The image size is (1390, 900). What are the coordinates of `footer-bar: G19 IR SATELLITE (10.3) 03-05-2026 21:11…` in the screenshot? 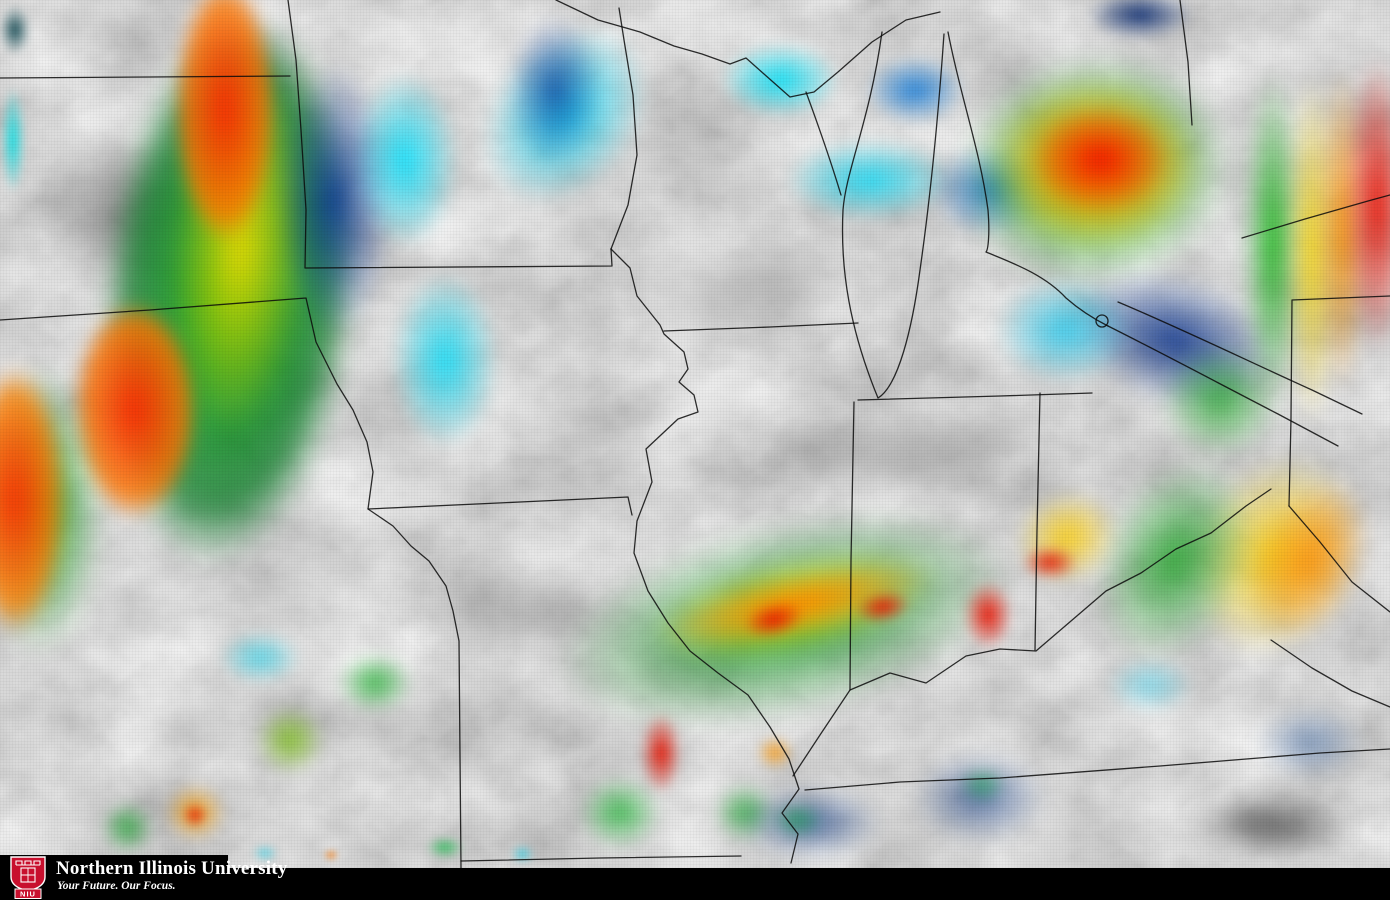 It's located at (695, 884).